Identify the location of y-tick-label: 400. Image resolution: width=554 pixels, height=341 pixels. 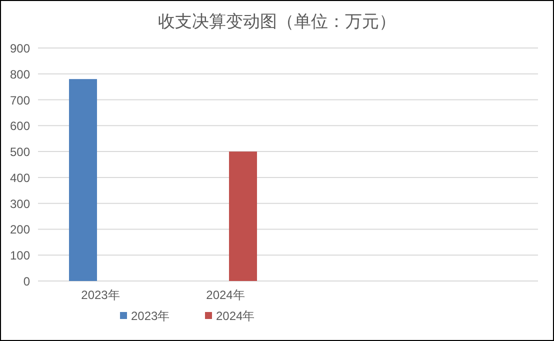
(20, 177).